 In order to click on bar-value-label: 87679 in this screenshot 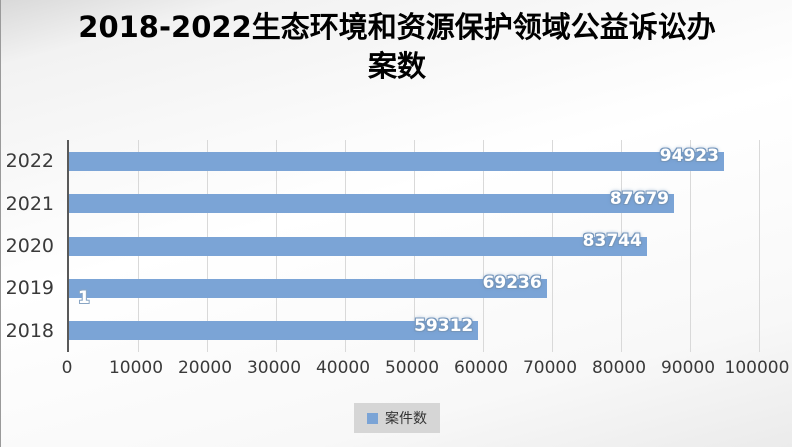, I will do `click(639, 198)`.